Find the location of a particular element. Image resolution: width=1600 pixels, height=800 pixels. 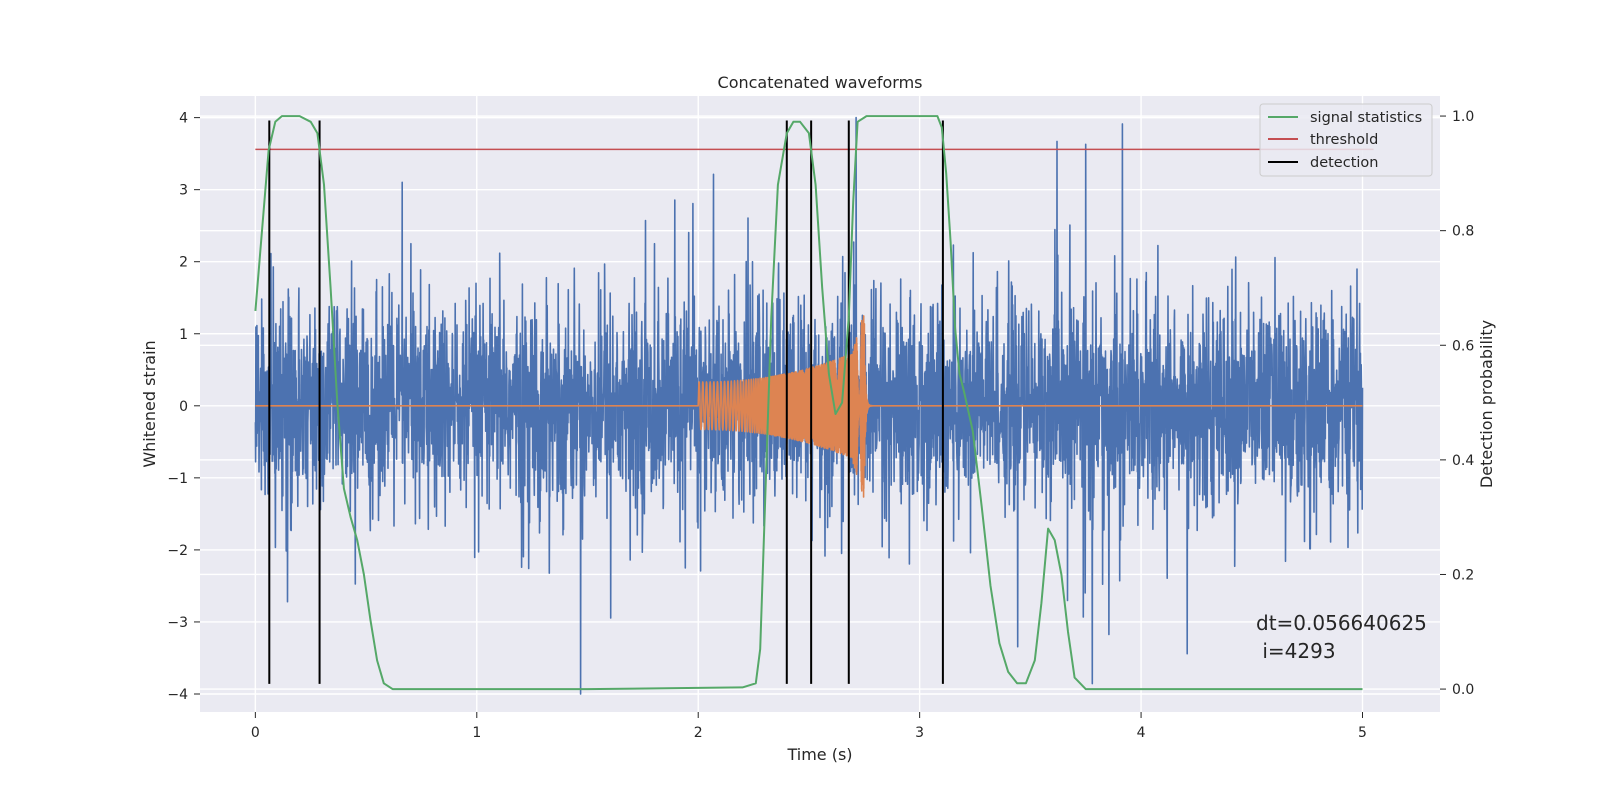

legend-box is located at coordinates (1346, 140).